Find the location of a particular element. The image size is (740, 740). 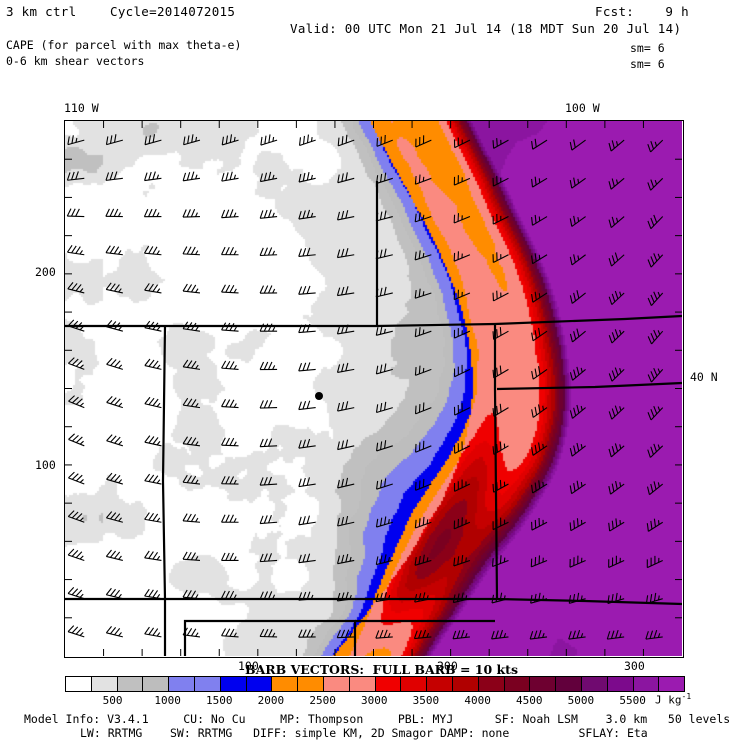

cape-colorbar is located at coordinates (375, 684).